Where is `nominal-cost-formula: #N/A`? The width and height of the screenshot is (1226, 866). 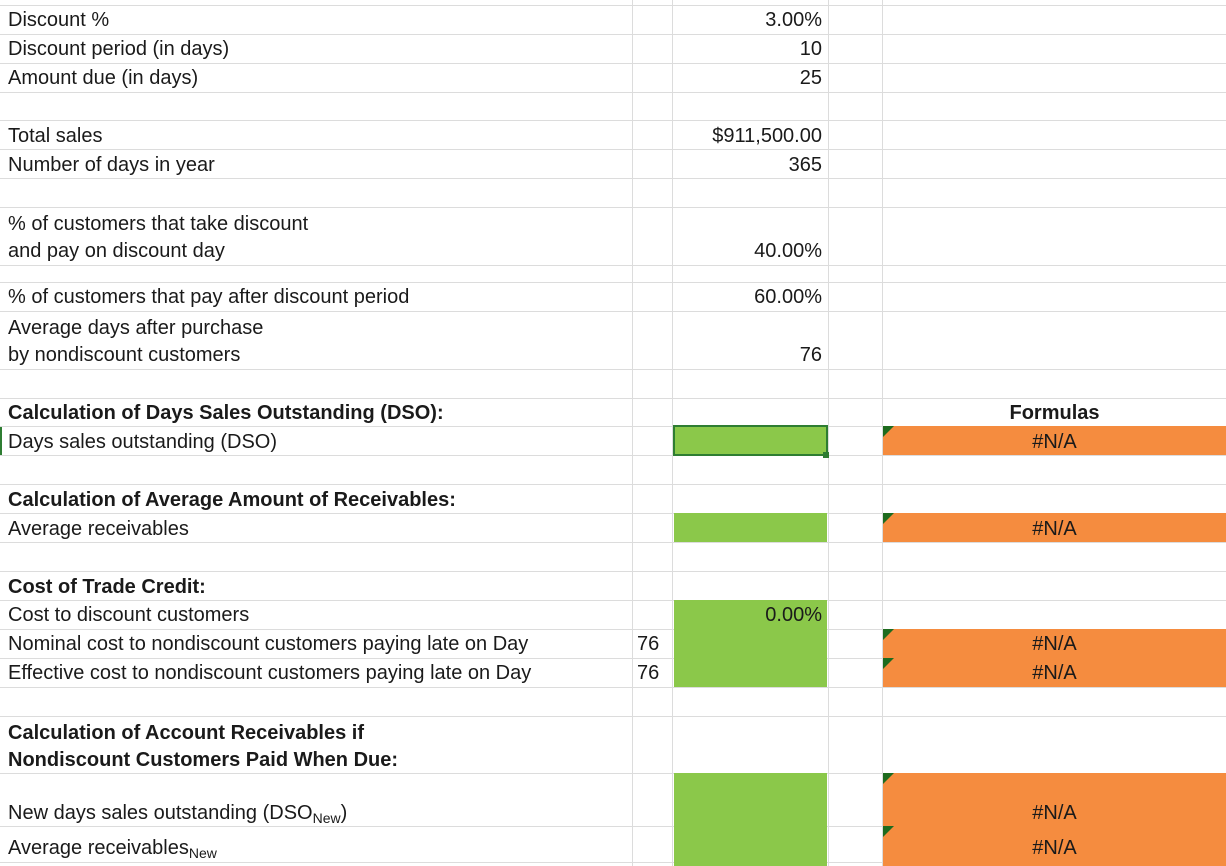
nominal-cost-formula: #N/A is located at coordinates (1054, 644).